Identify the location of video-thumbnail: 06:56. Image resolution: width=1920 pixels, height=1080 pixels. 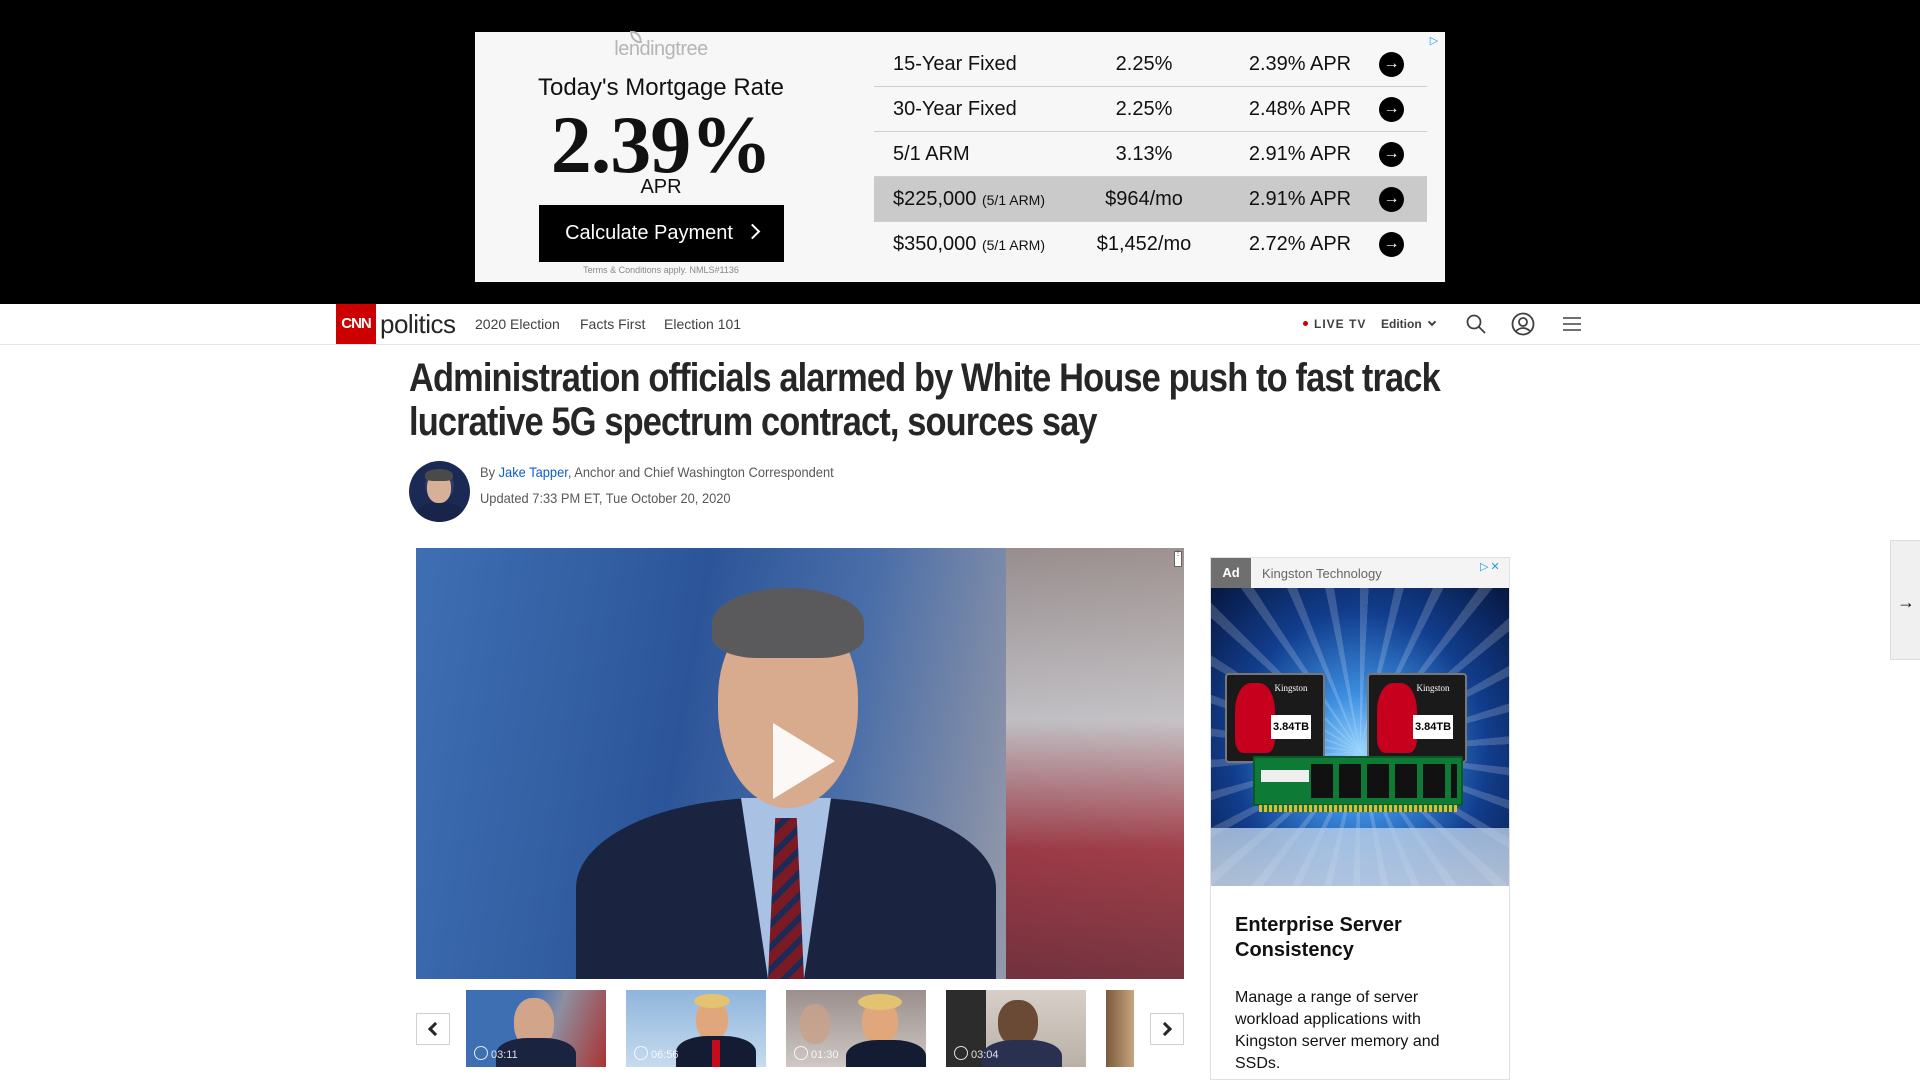
(696, 1028).